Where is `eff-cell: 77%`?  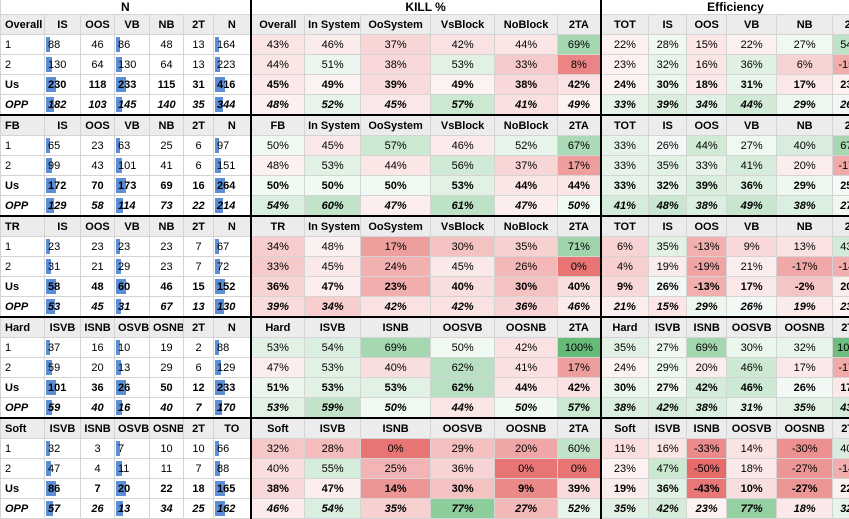 eff-cell: 77% is located at coordinates (752, 509).